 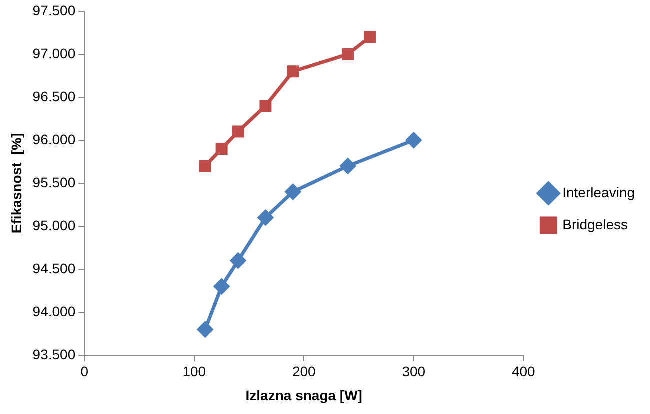 I want to click on y-axis-title: Efikasnost [%], so click(x=16, y=183).